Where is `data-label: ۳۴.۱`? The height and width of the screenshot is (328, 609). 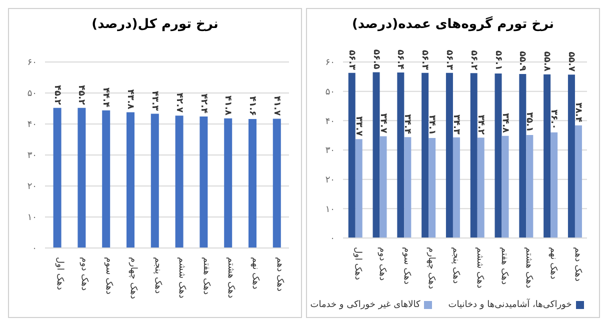
data-label: ۳۴.۱ is located at coordinates (431, 125).